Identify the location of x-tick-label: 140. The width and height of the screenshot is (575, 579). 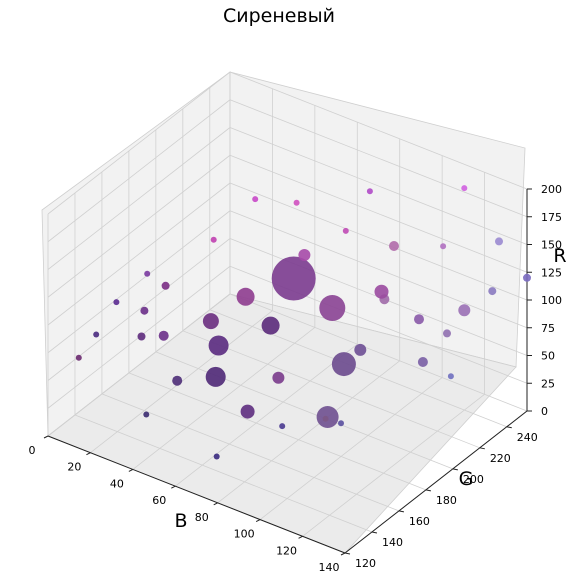
(329, 567).